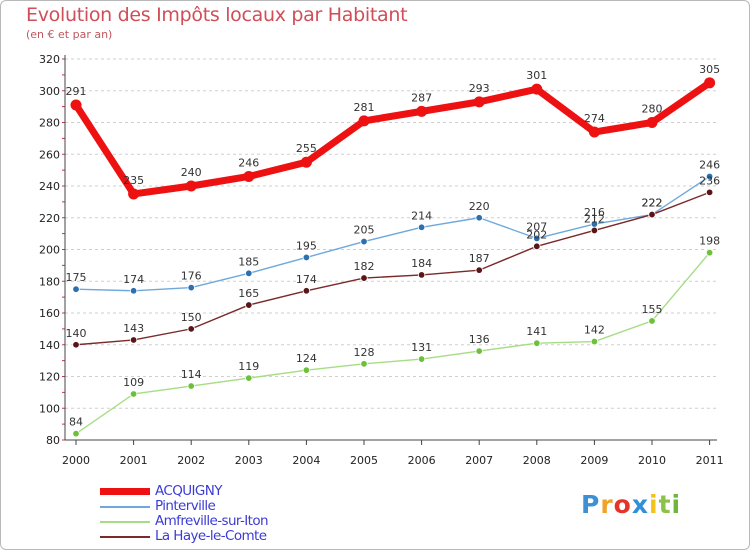 Image resolution: width=750 pixels, height=550 pixels. What do you see at coordinates (306, 245) in the screenshot?
I see `data-label-pinterville: 195` at bounding box center [306, 245].